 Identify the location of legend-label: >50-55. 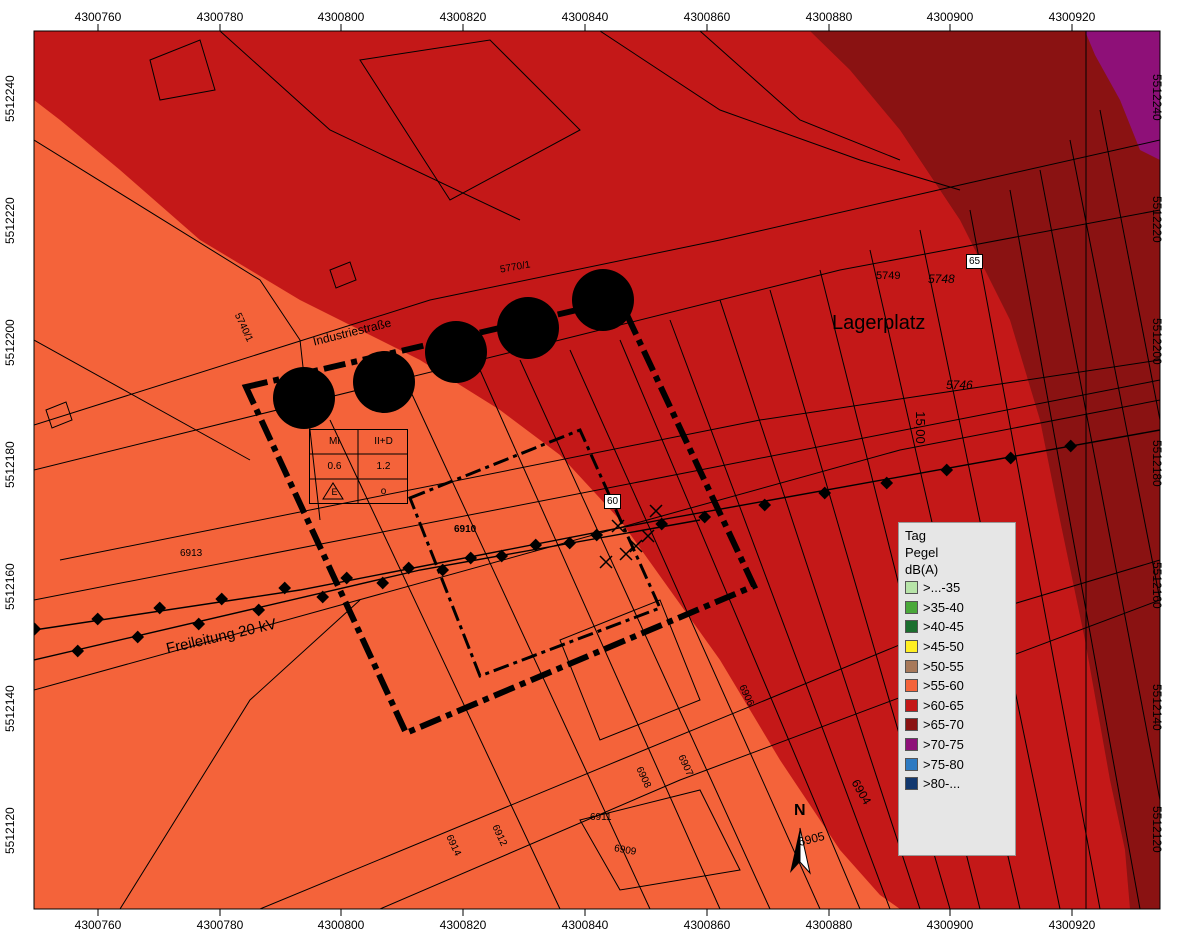
(943, 666).